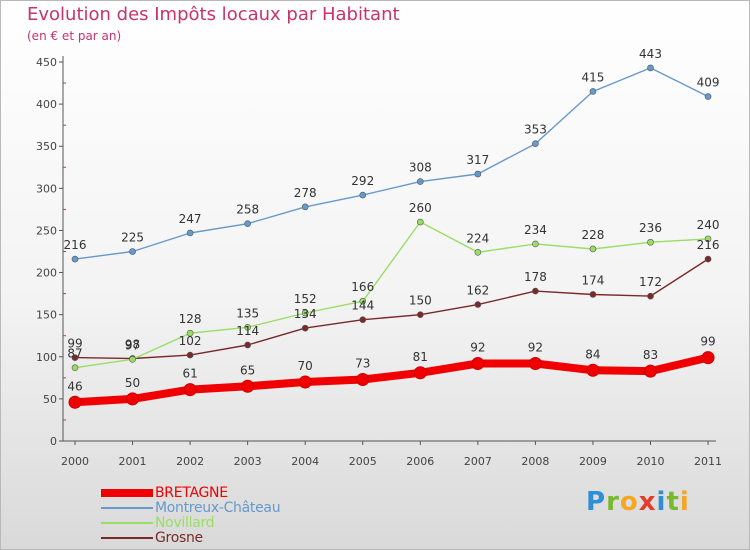 This screenshot has width=750, height=550. I want to click on x-tick-label: 2002, so click(190, 461).